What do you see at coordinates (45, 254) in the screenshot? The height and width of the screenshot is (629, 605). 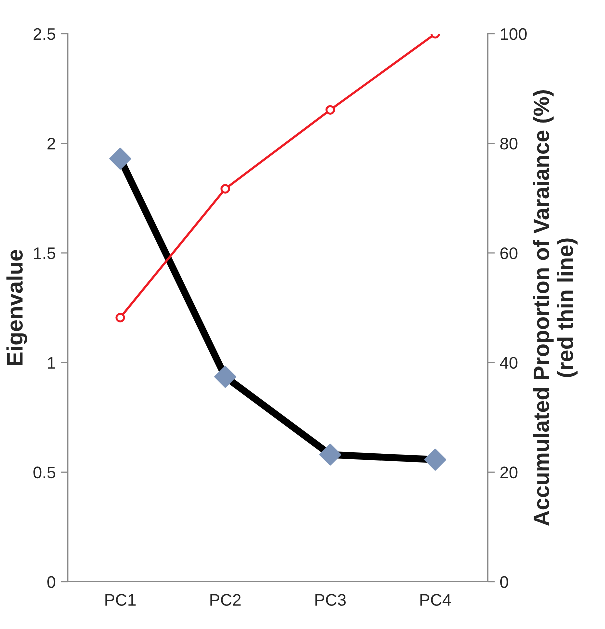 I see `y-tick-label: 1.5` at bounding box center [45, 254].